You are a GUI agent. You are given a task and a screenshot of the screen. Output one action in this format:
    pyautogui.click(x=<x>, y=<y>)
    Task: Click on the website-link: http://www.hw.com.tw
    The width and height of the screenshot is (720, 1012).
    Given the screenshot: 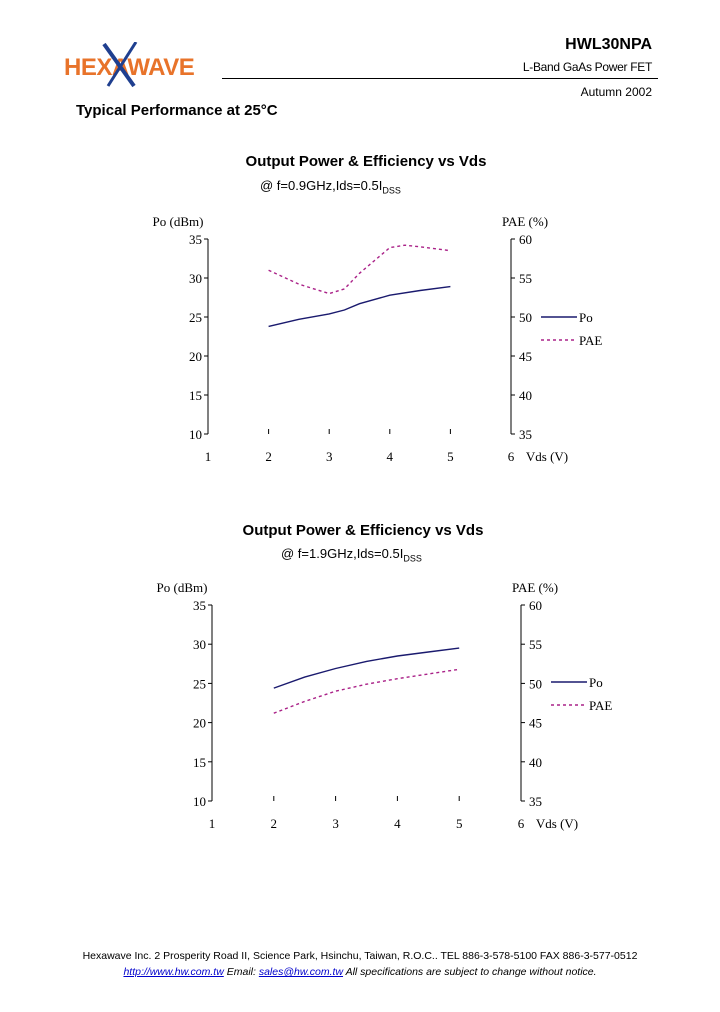 What is the action you would take?
    pyautogui.click(x=173, y=972)
    